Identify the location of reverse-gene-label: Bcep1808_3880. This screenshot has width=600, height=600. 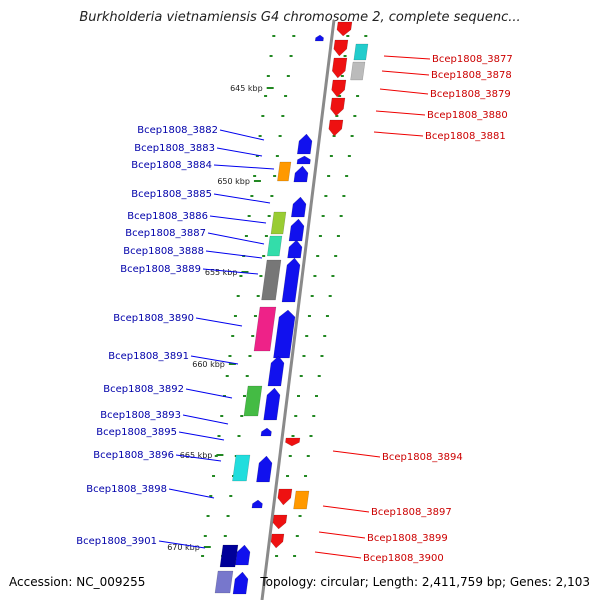
(467, 115).